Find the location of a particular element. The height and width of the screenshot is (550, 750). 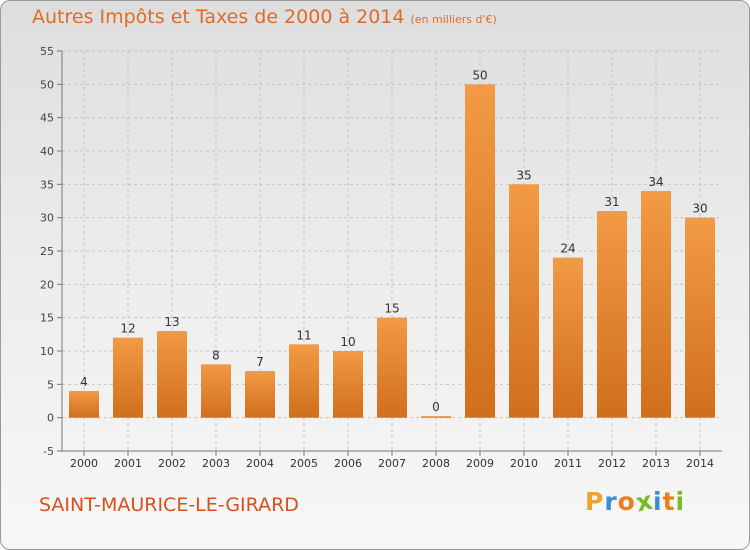

y-tick-label: 40 is located at coordinates (47, 151).